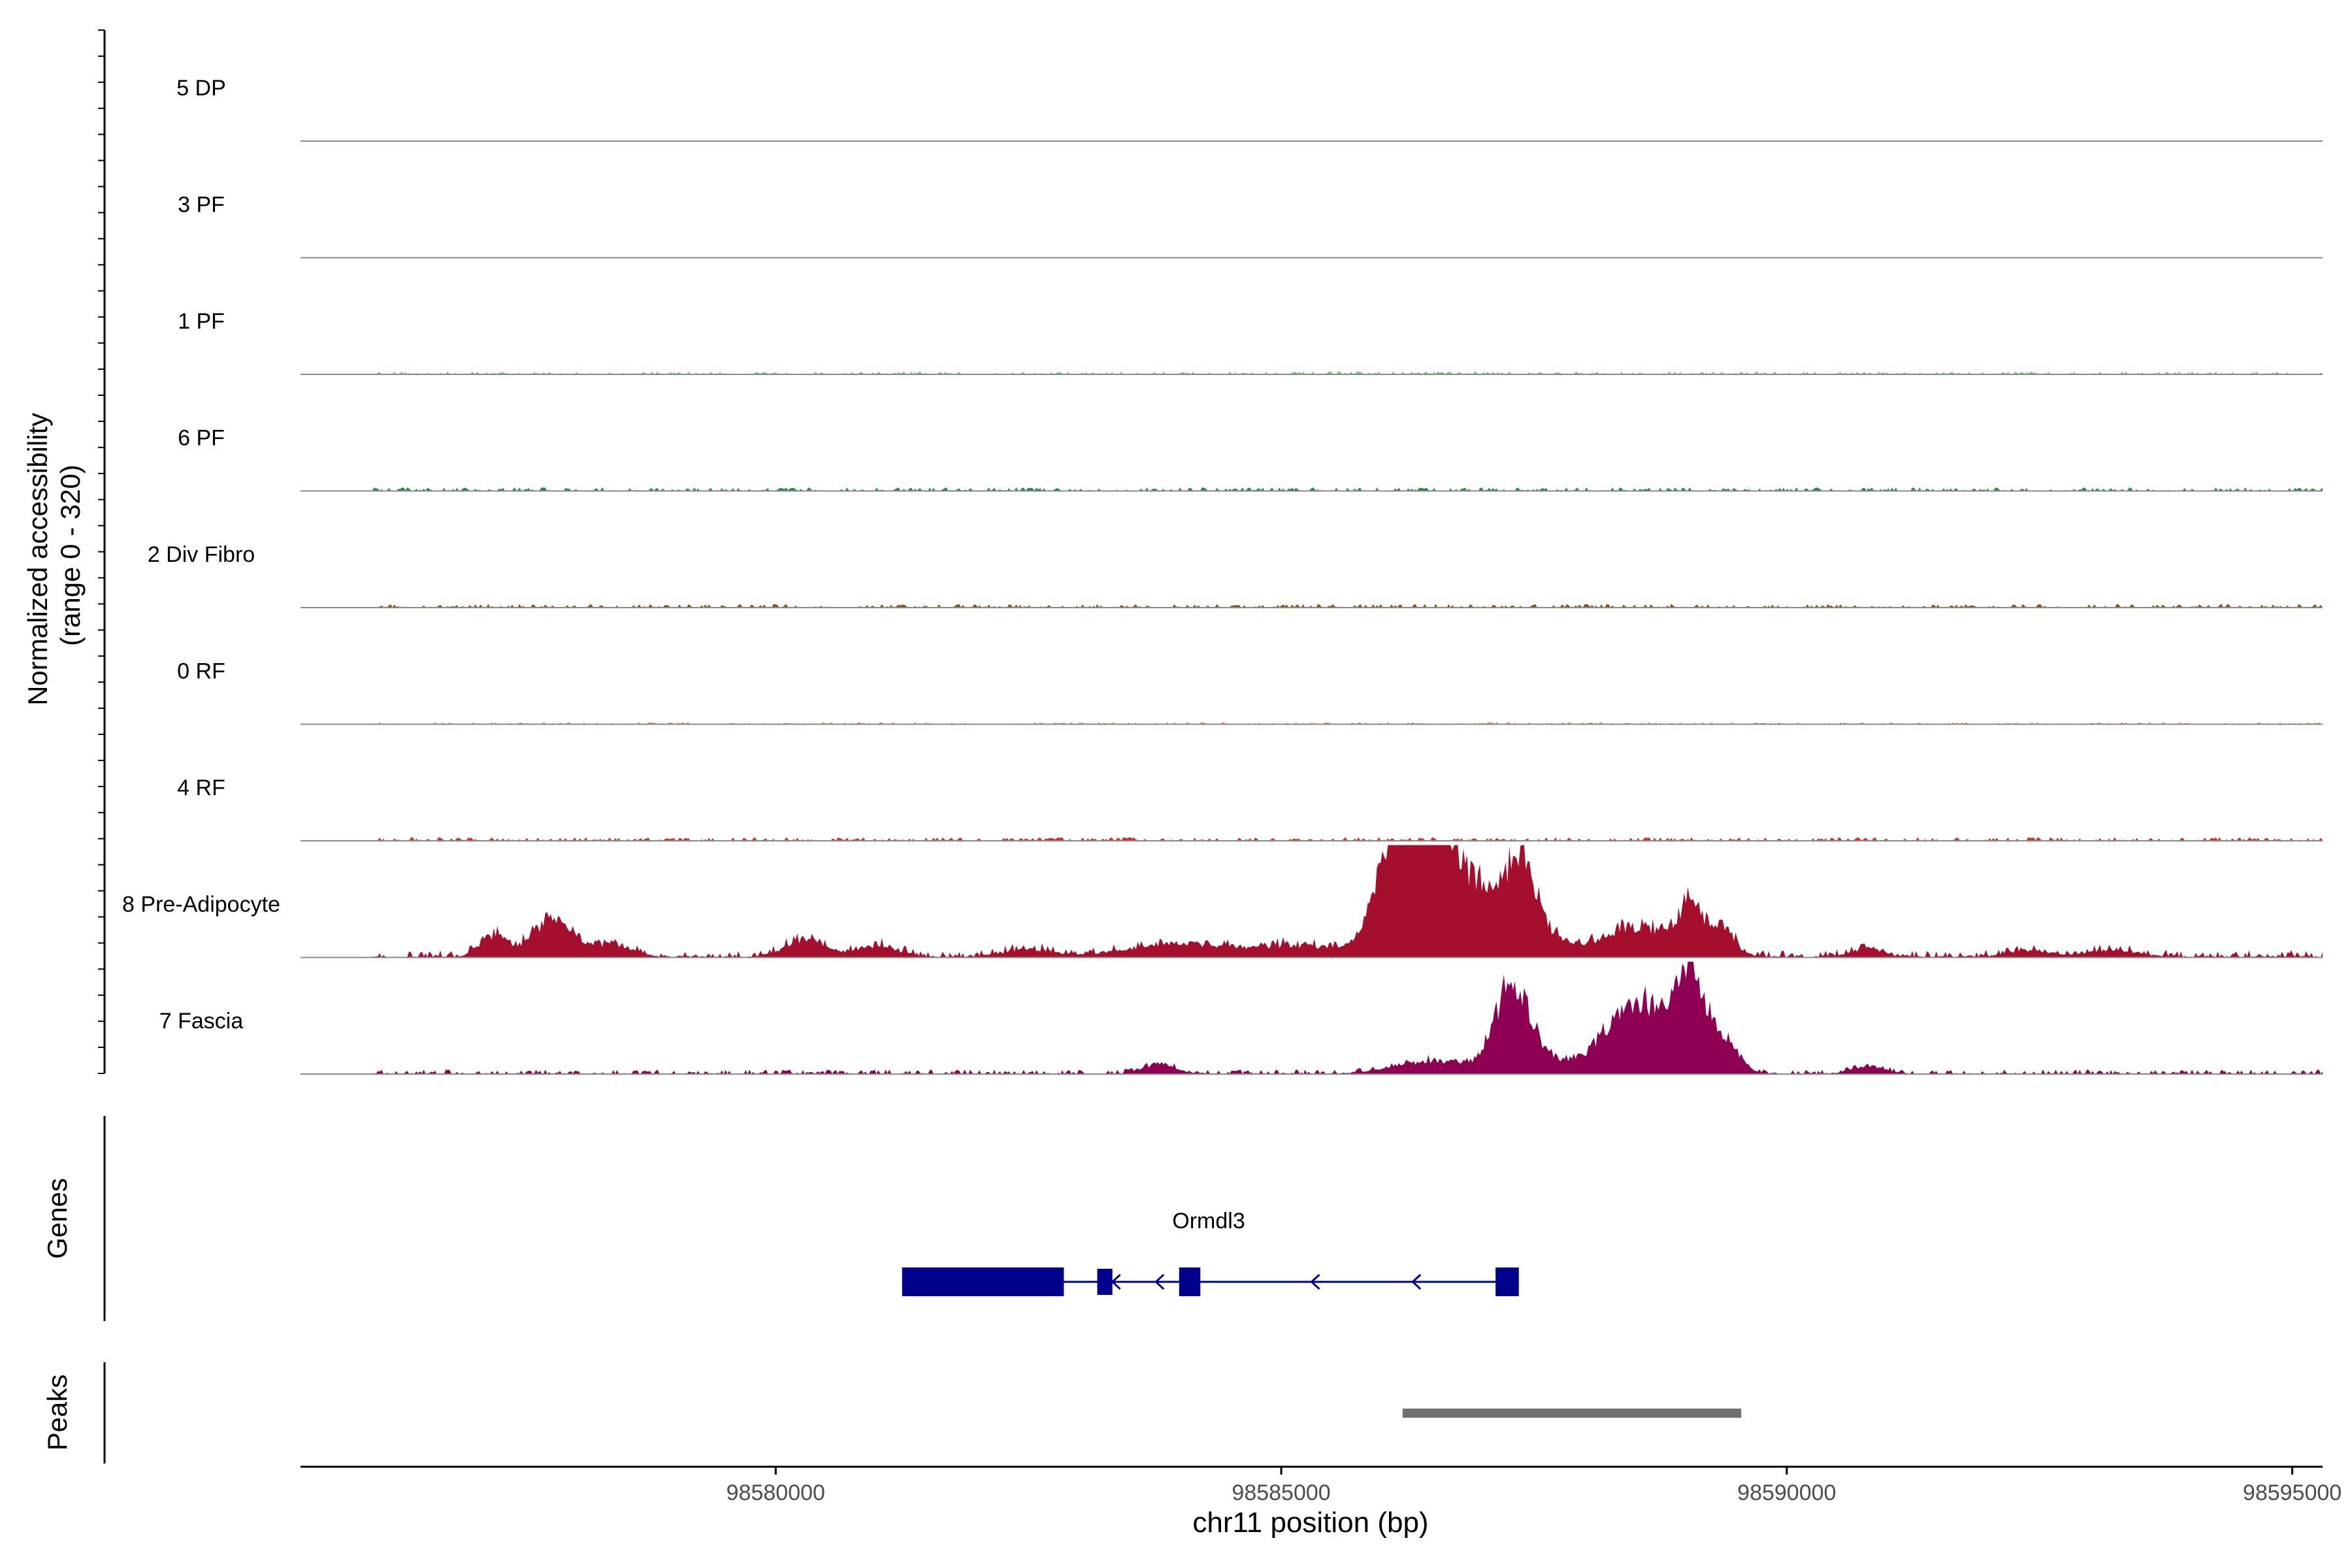 The width and height of the screenshot is (2352, 1568). What do you see at coordinates (1249, 109) in the screenshot?
I see `track-5-dp: 5 DP` at bounding box center [1249, 109].